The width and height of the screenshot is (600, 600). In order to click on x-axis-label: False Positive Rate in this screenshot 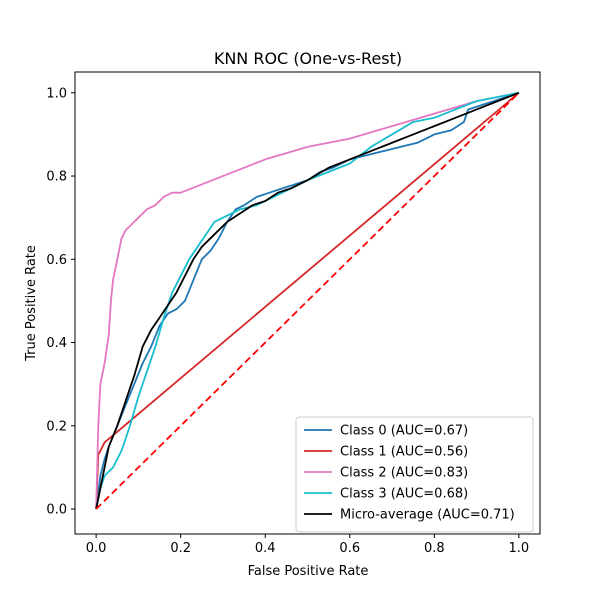, I will do `click(308, 571)`.